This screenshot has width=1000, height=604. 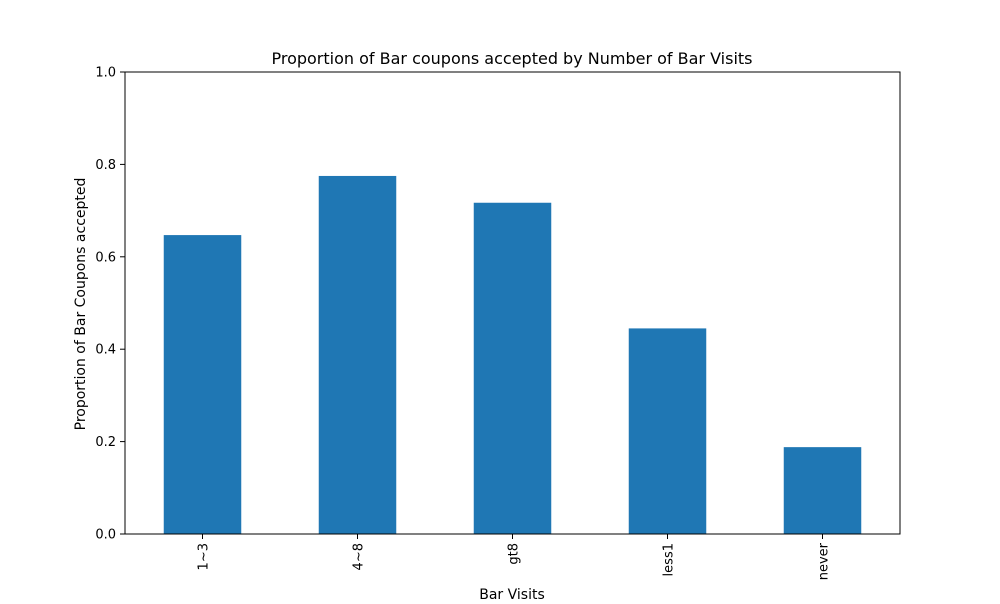 What do you see at coordinates (105, 535) in the screenshot?
I see `y-tick-label: 0.0` at bounding box center [105, 535].